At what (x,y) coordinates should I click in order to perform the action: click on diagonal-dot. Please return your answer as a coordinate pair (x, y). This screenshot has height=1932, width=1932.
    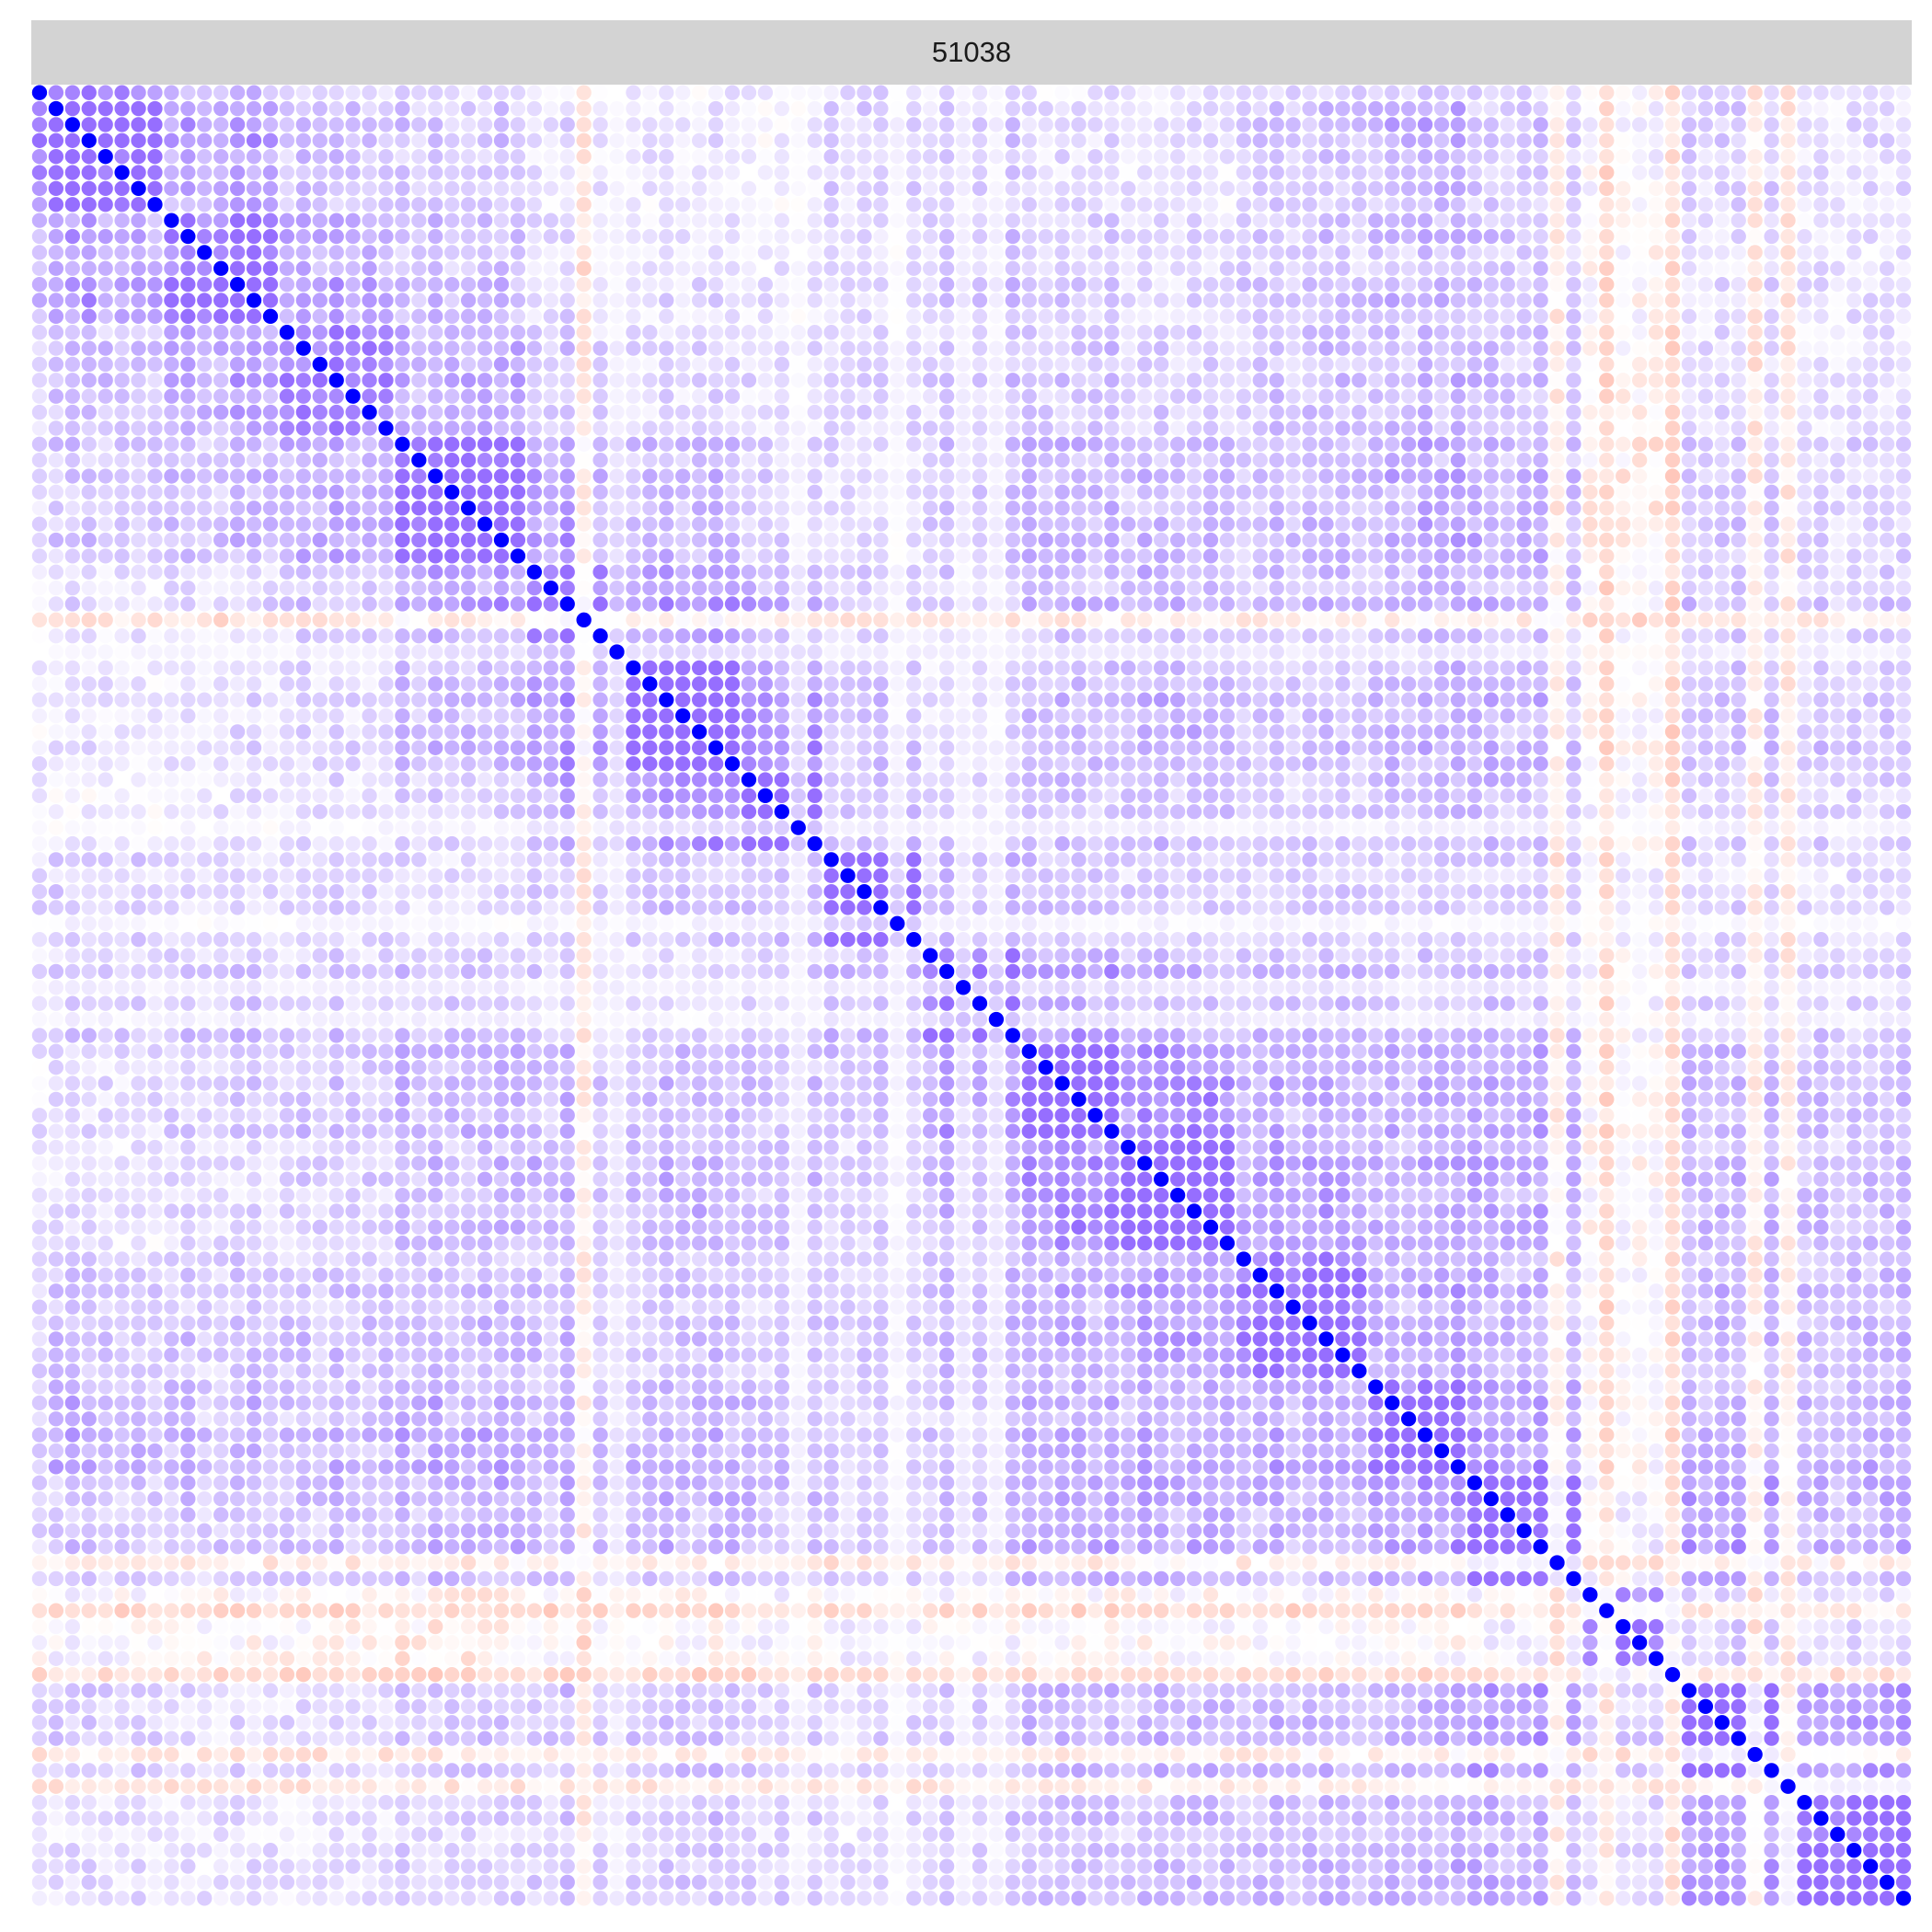
    Looking at the image, I should click on (567, 604).